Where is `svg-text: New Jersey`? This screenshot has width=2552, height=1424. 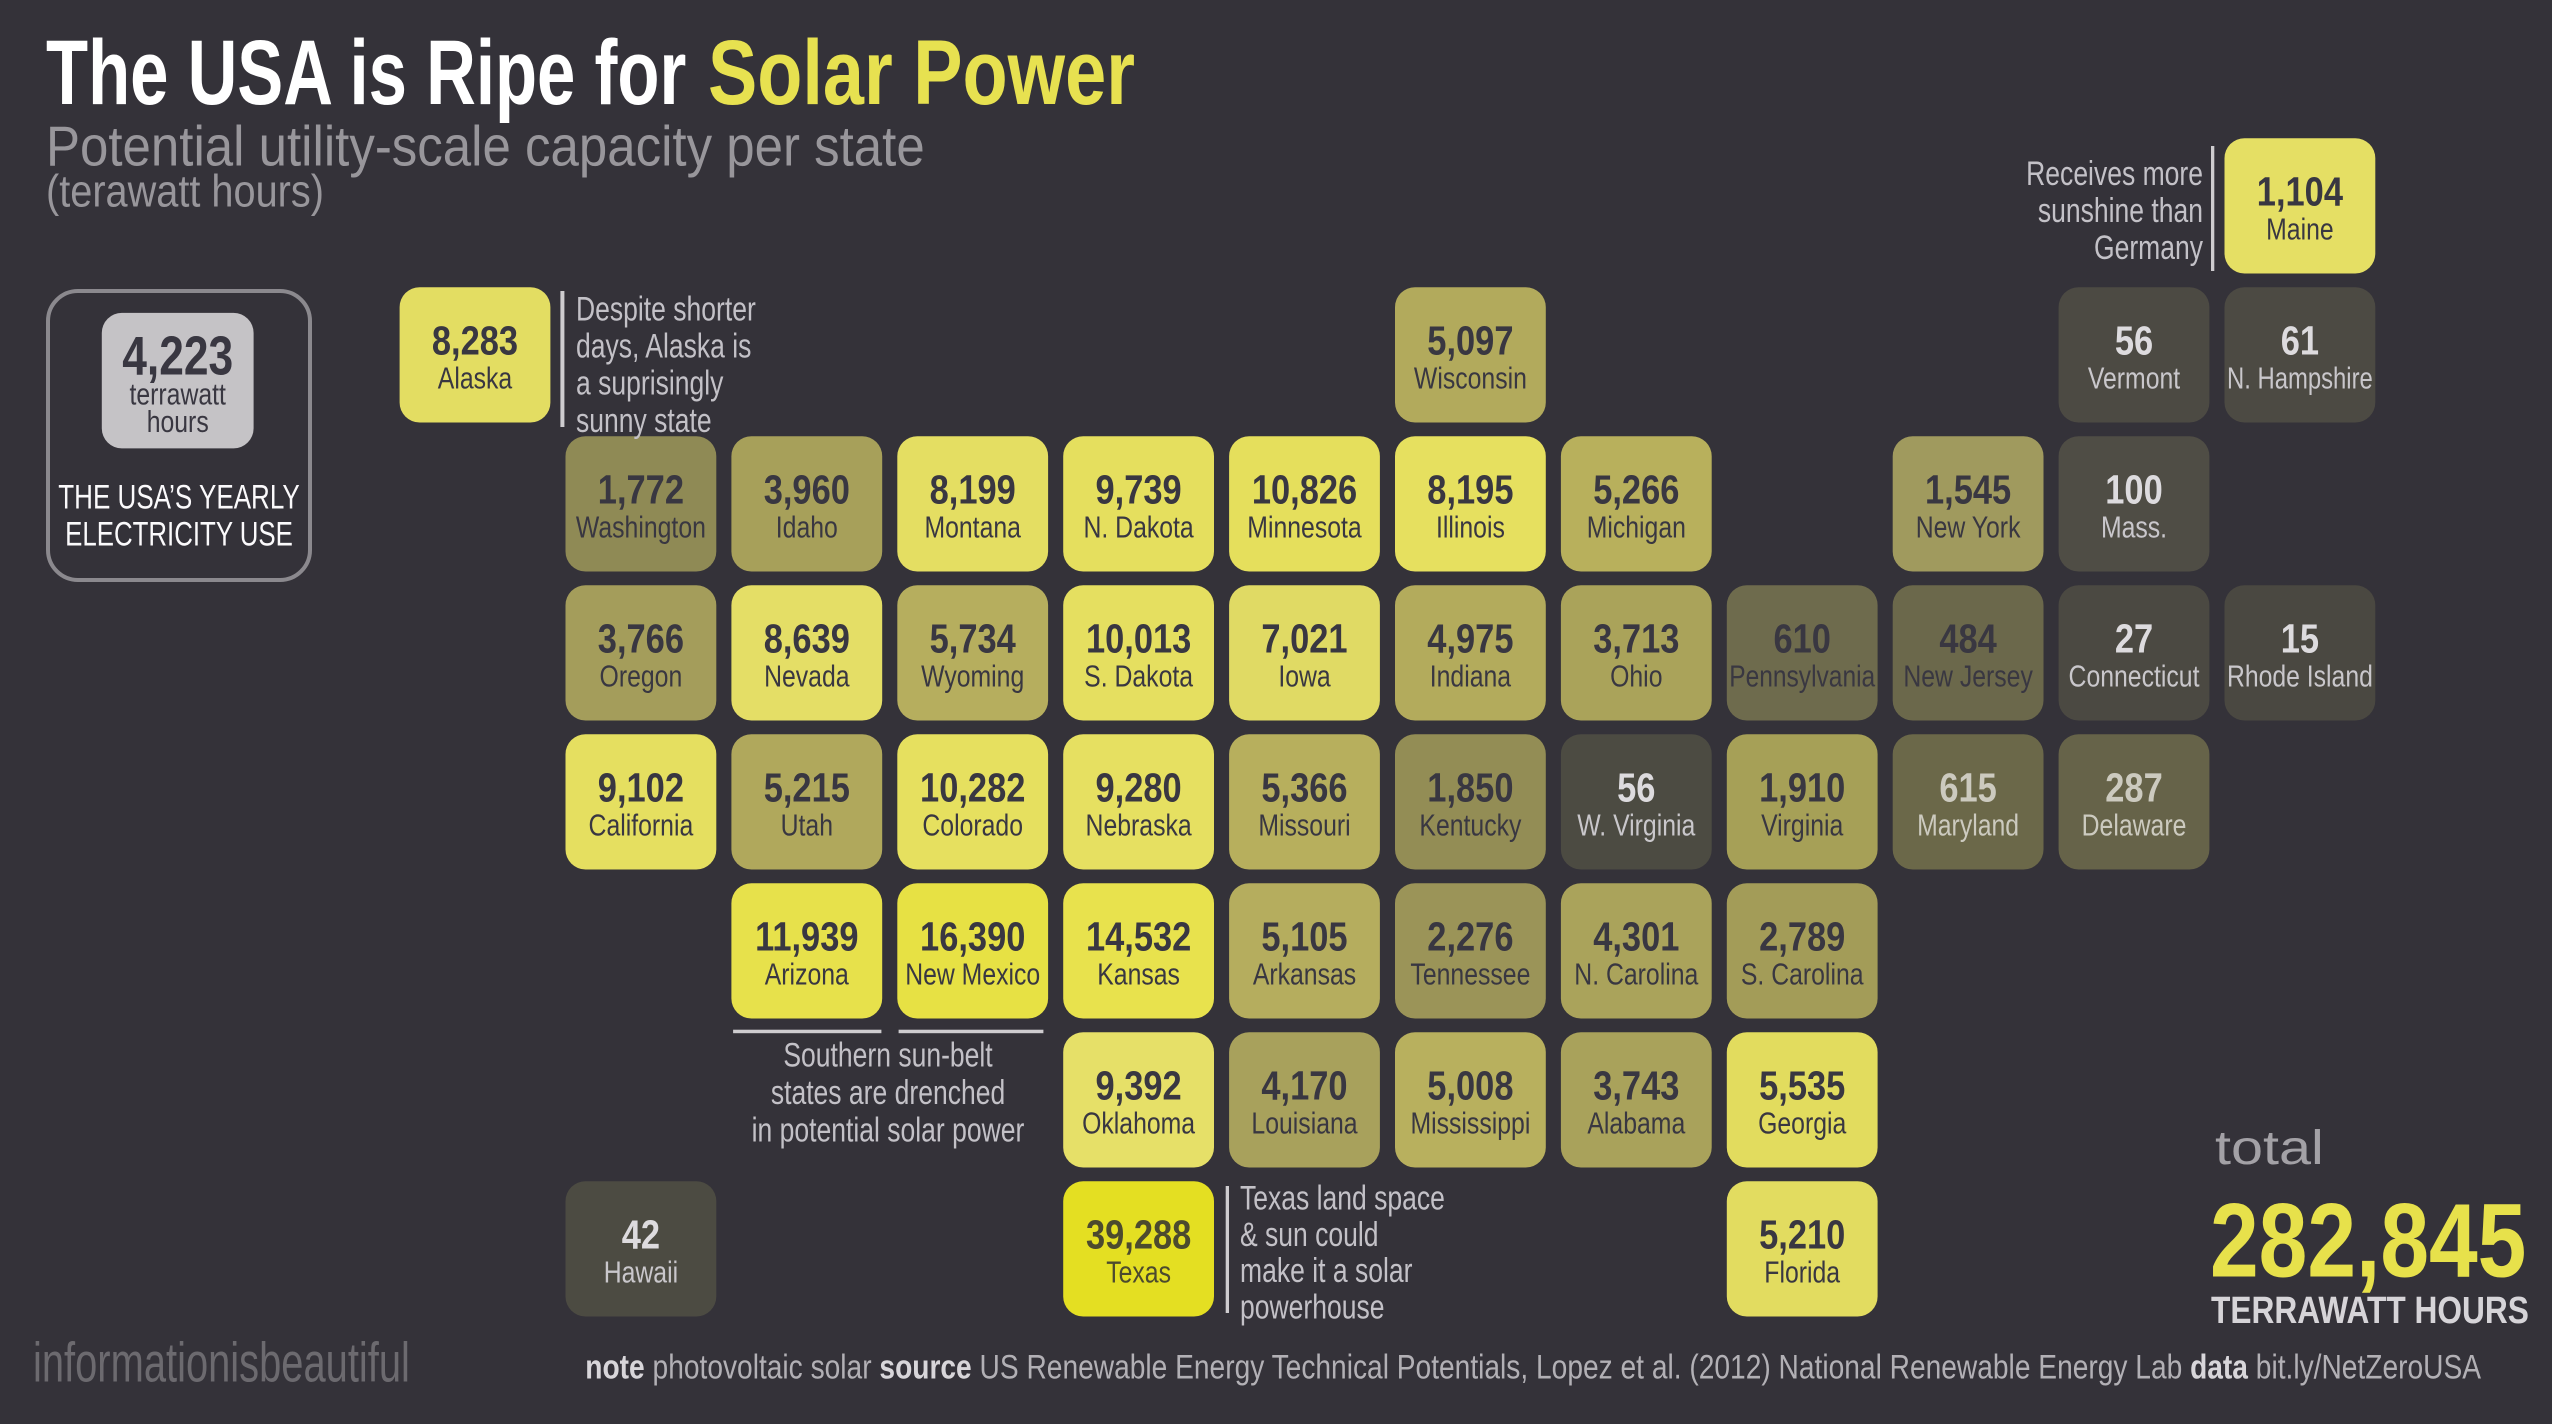
svg-text: New Jersey is located at coordinates (1968, 676).